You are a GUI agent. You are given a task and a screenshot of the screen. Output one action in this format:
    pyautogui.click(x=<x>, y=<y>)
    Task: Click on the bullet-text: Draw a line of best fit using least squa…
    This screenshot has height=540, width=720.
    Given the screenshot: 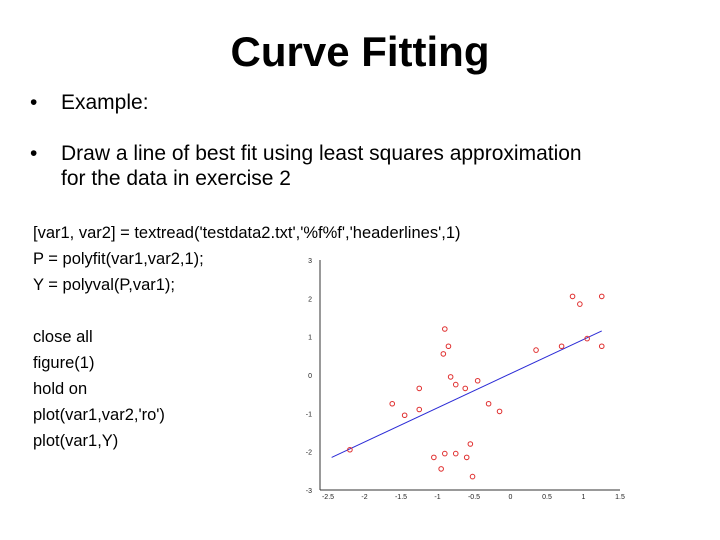 What is the action you would take?
    pyautogui.click(x=321, y=166)
    